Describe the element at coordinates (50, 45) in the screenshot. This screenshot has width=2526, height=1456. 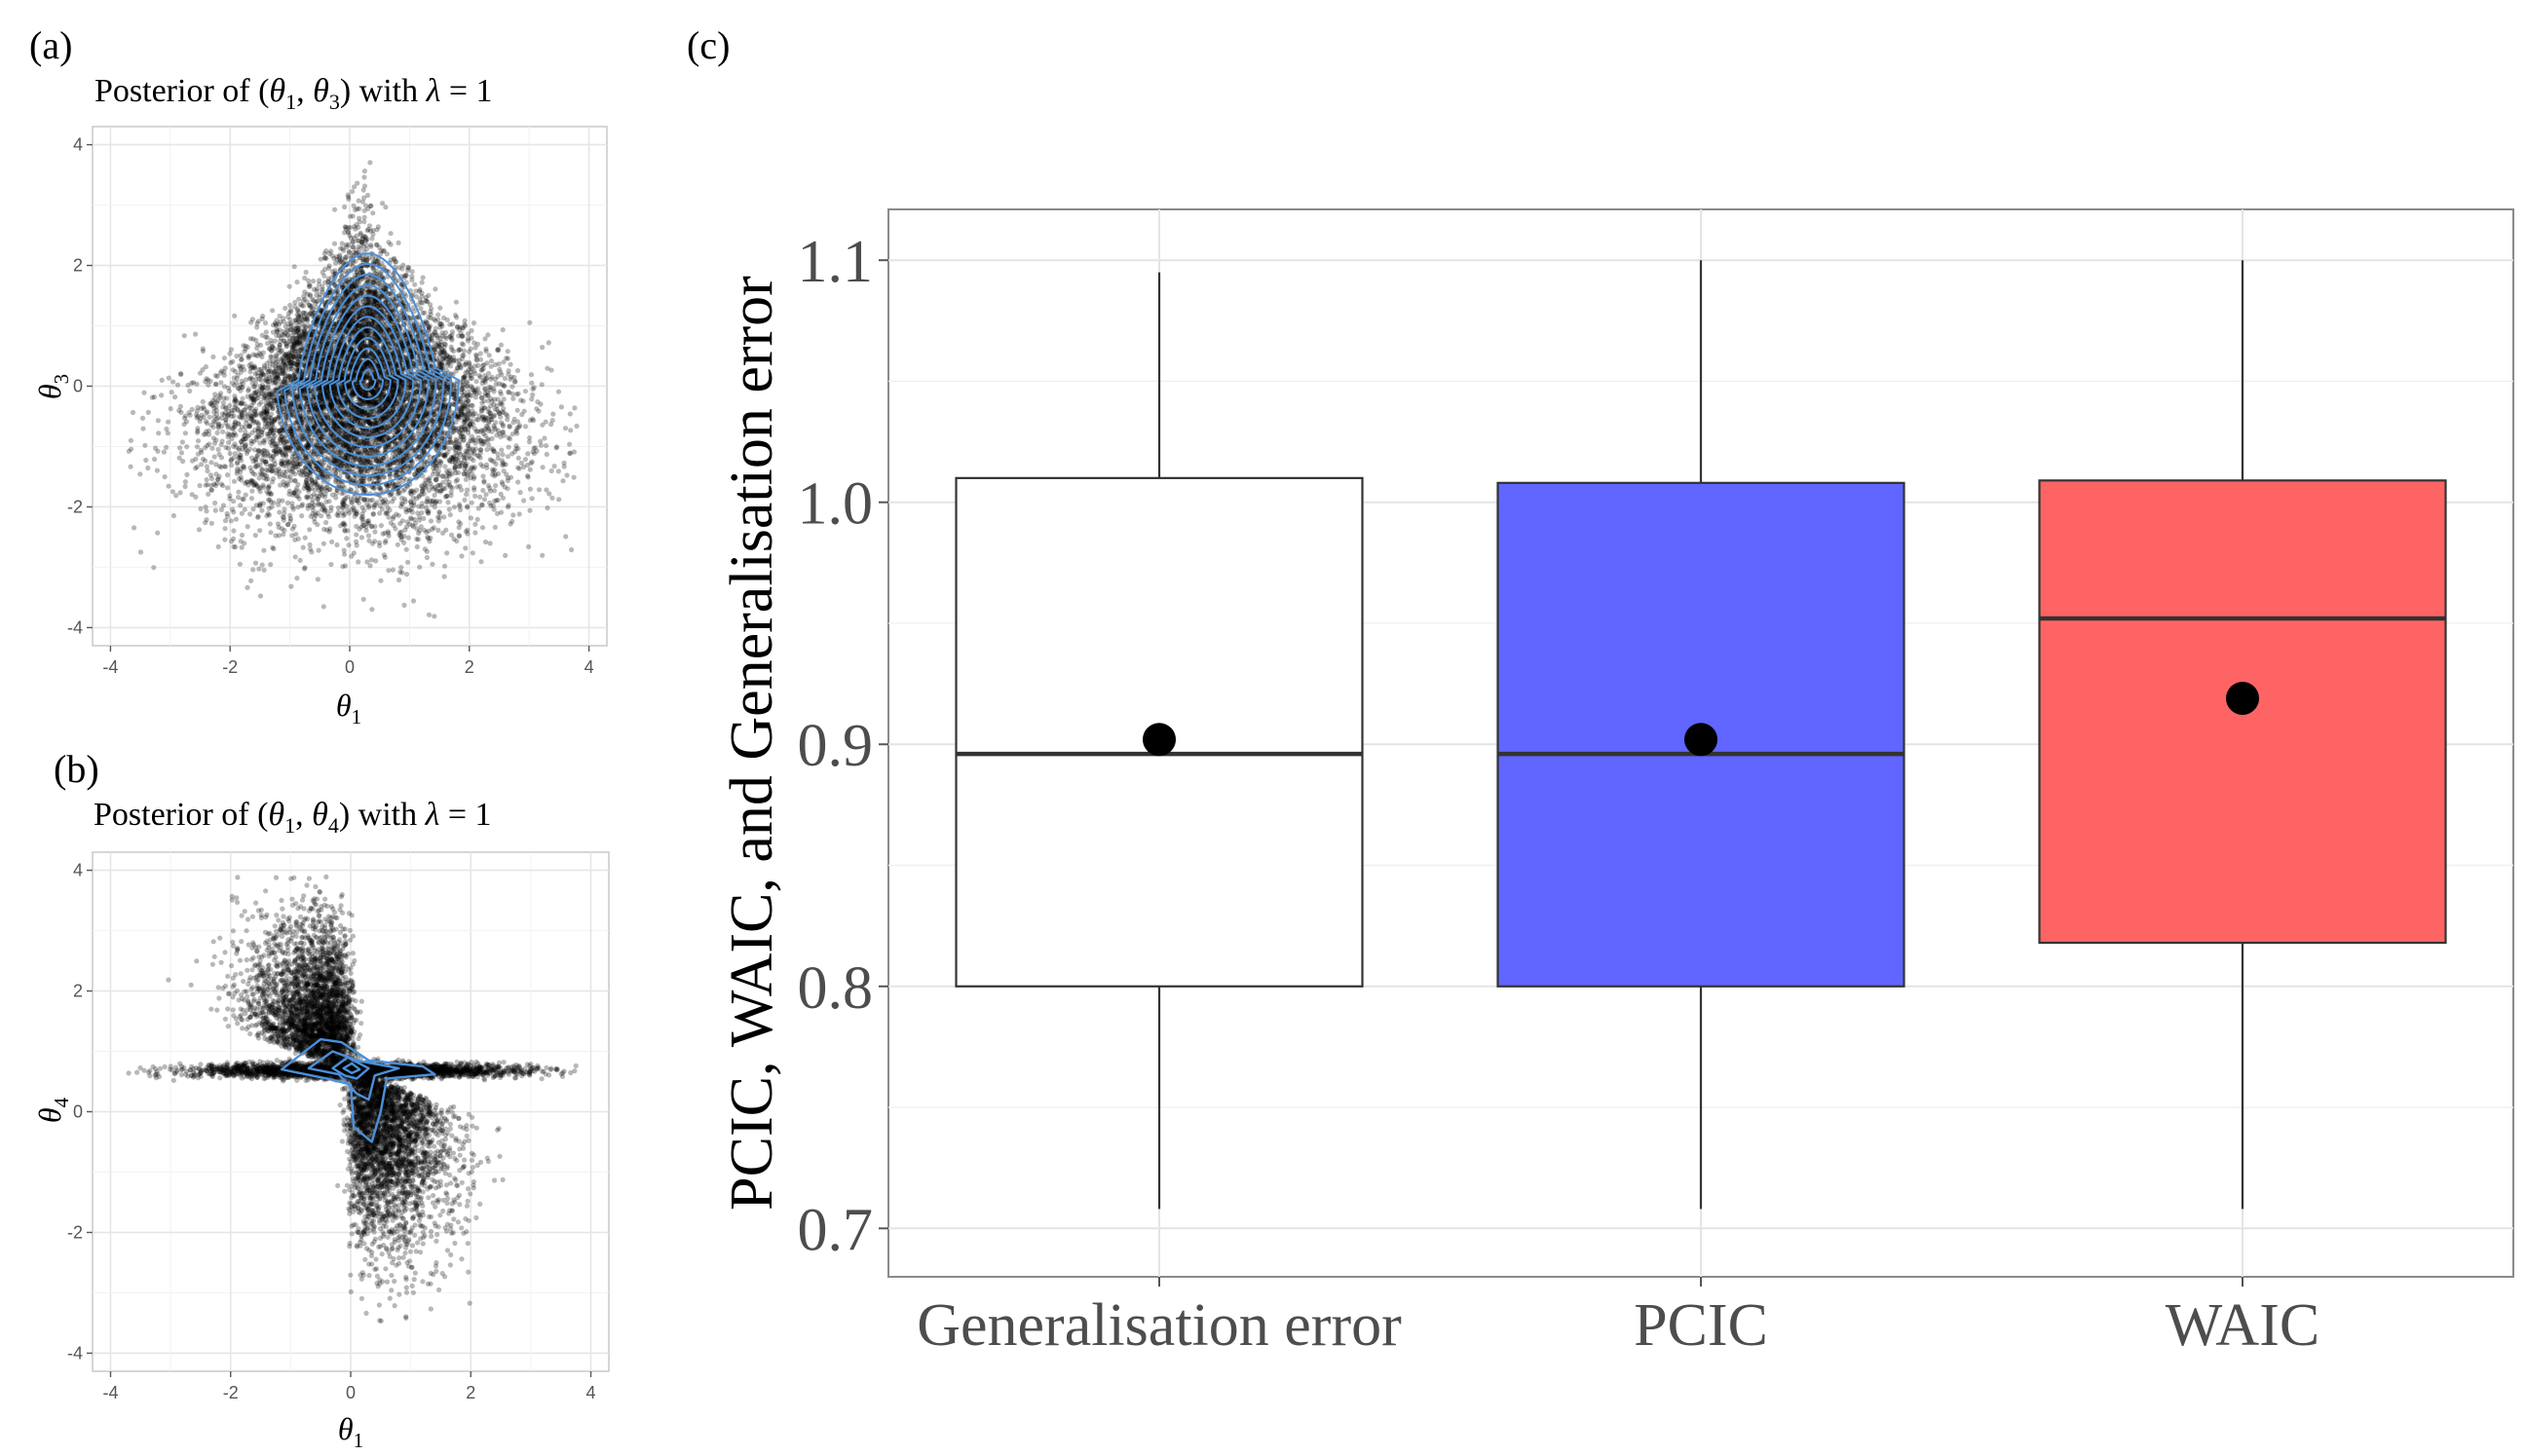
I see `panel-a-label: (a)` at that location.